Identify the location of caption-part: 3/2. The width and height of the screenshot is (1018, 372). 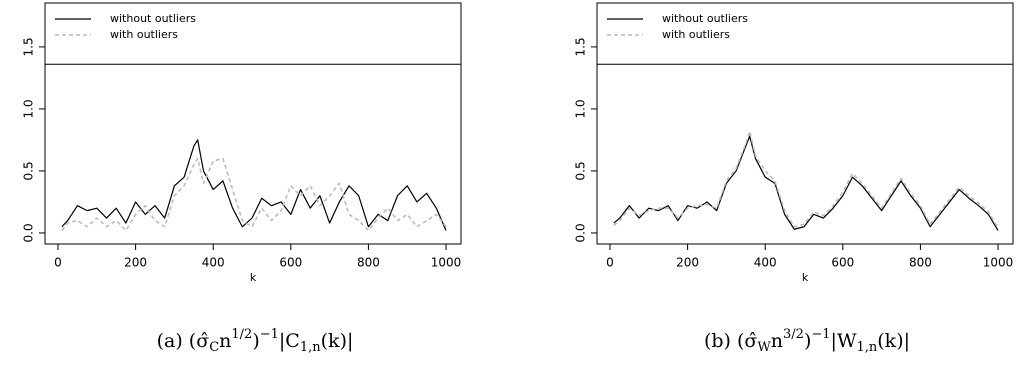
(793, 334).